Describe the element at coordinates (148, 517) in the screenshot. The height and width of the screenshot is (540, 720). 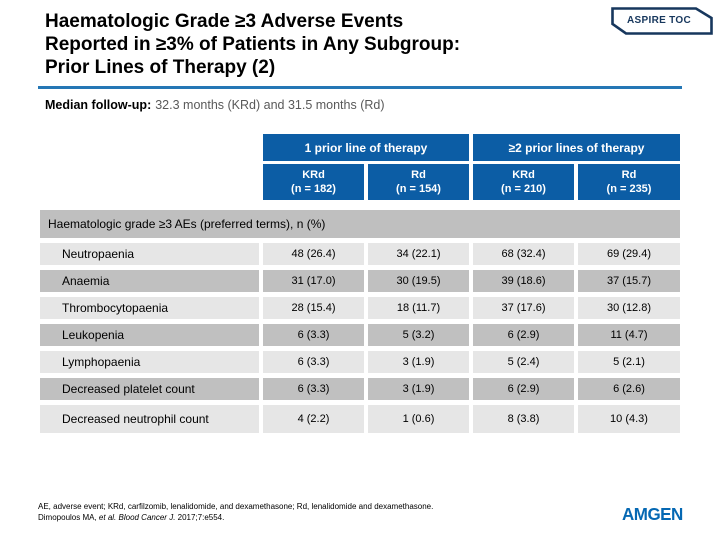
I see `citation-journal: Blood Cancer J.` at that location.